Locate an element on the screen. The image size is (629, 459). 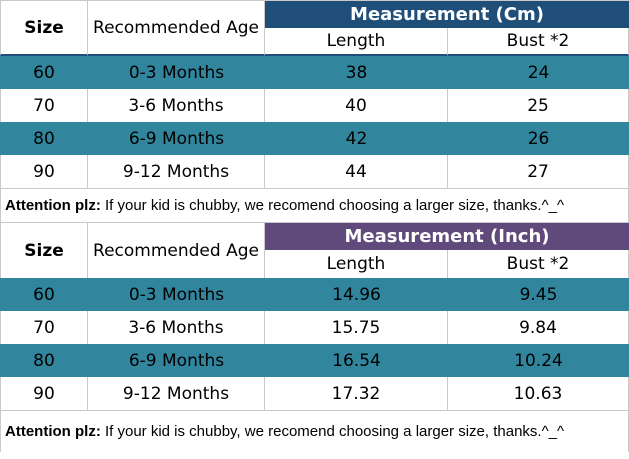
bust-cell: 9.84 is located at coordinates (538, 327).